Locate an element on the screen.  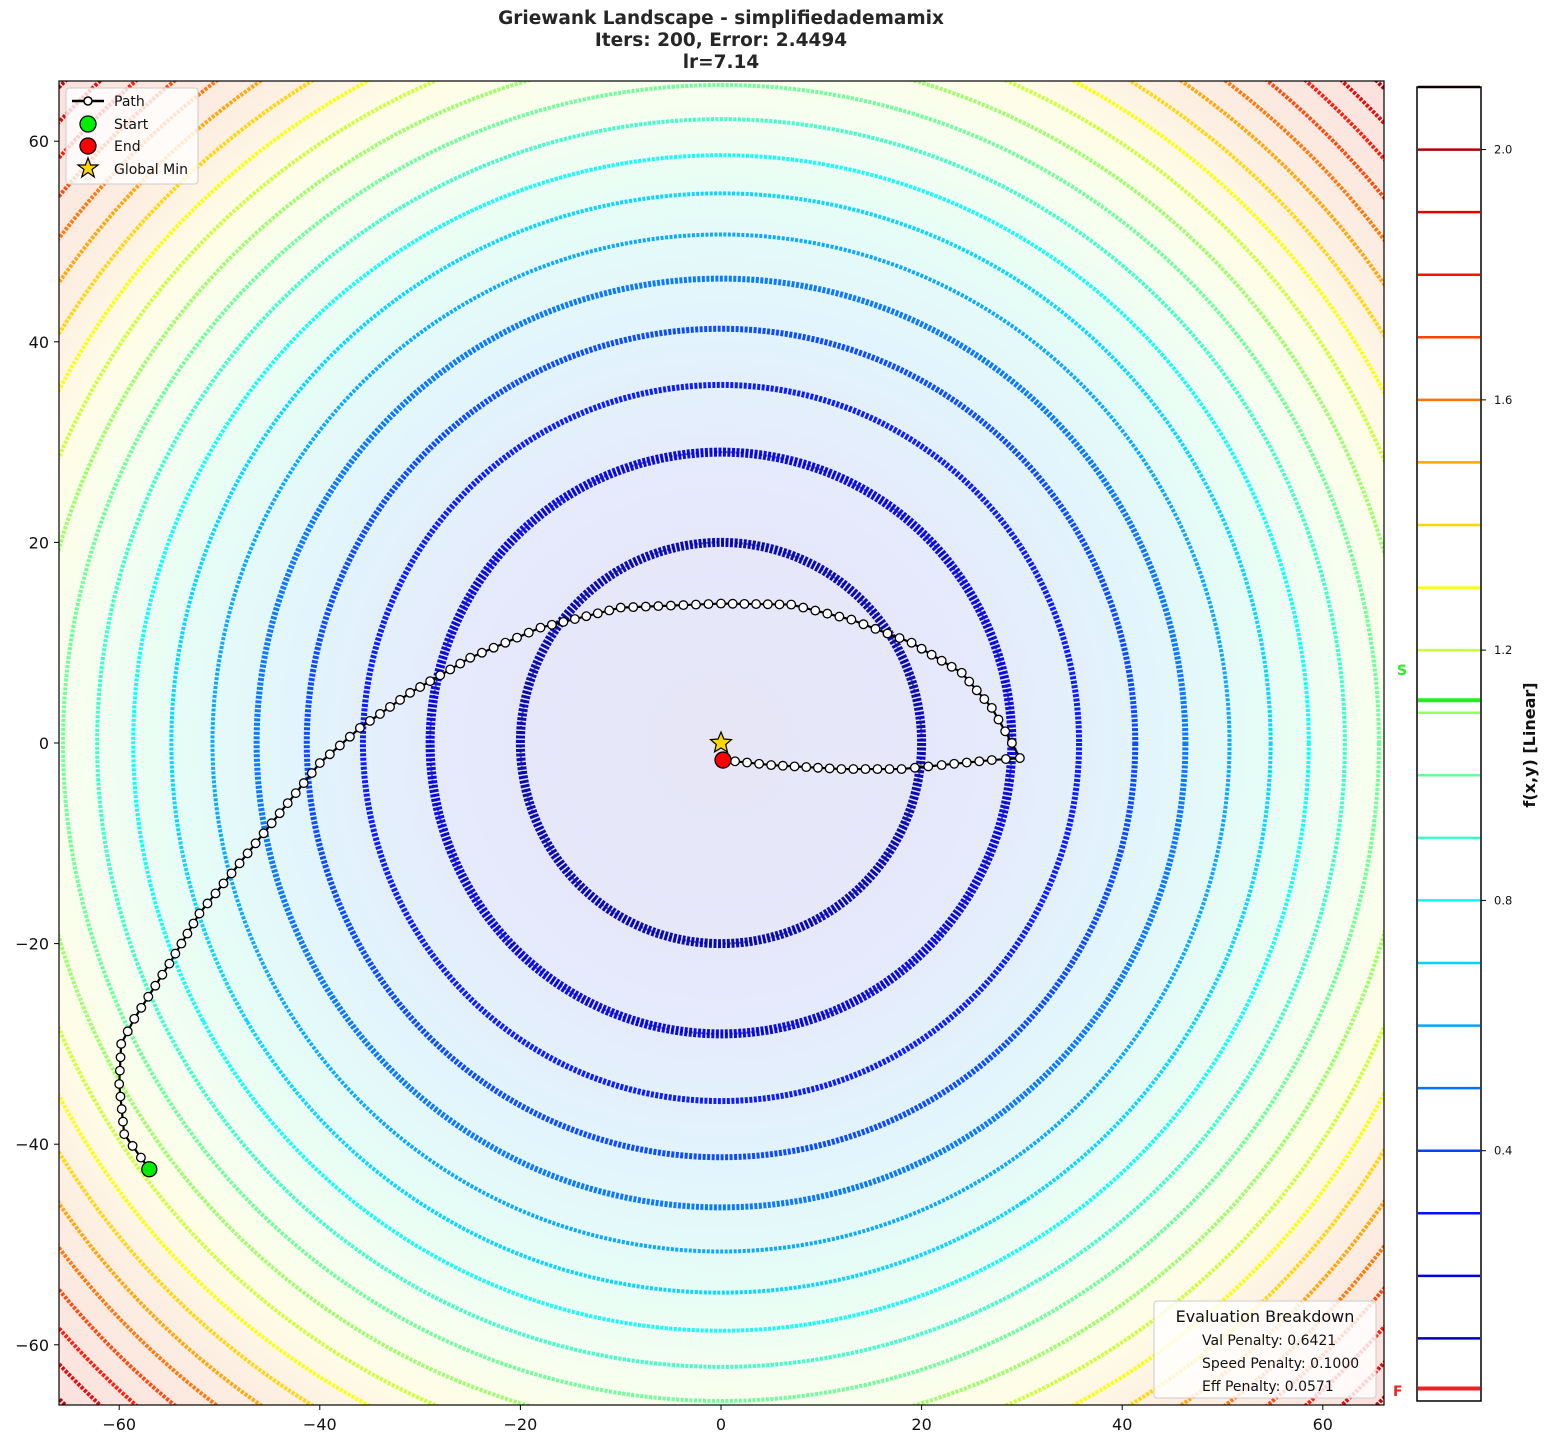
eff-penalty: Eff Penalty: 0.0571 is located at coordinates (1268, 1387).